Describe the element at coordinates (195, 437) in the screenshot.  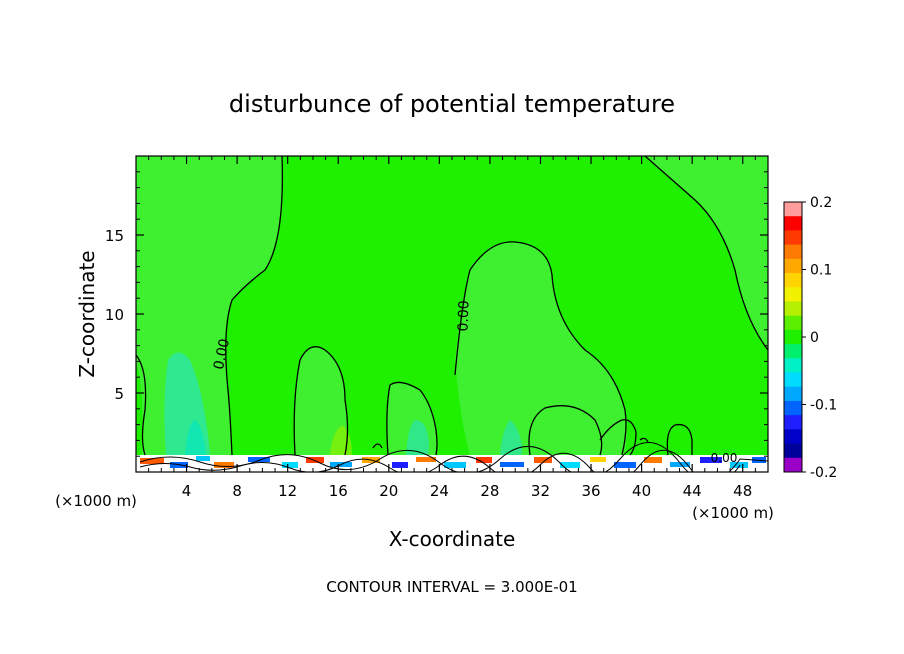
I see `cool-anomaly-left-core` at that location.